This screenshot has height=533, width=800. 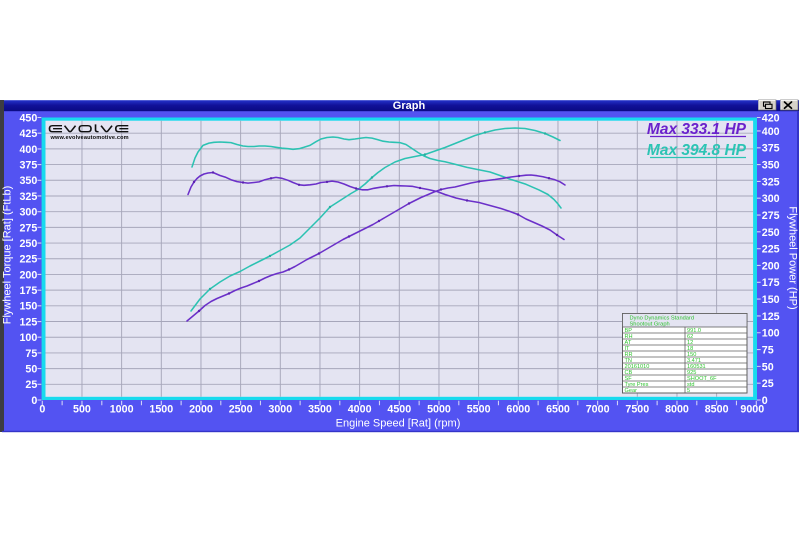 I want to click on svg-text: 7000, so click(x=598, y=410).